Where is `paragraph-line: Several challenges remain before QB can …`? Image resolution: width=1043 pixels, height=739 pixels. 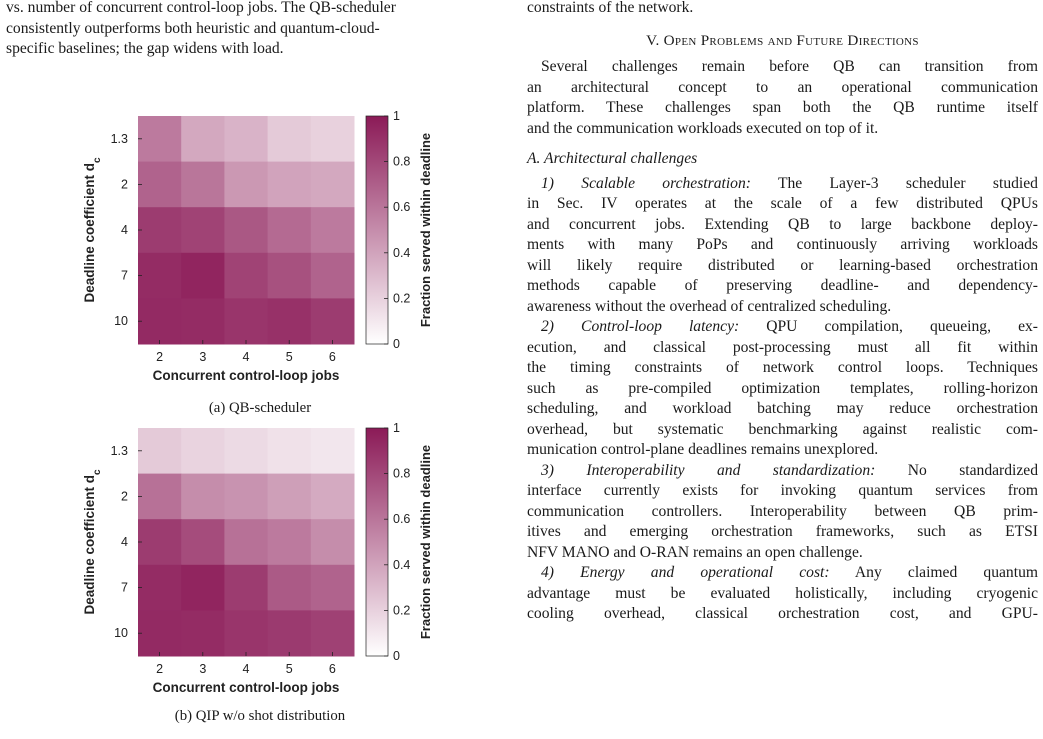 paragraph-line: Several challenges remain before QB can … is located at coordinates (789, 66).